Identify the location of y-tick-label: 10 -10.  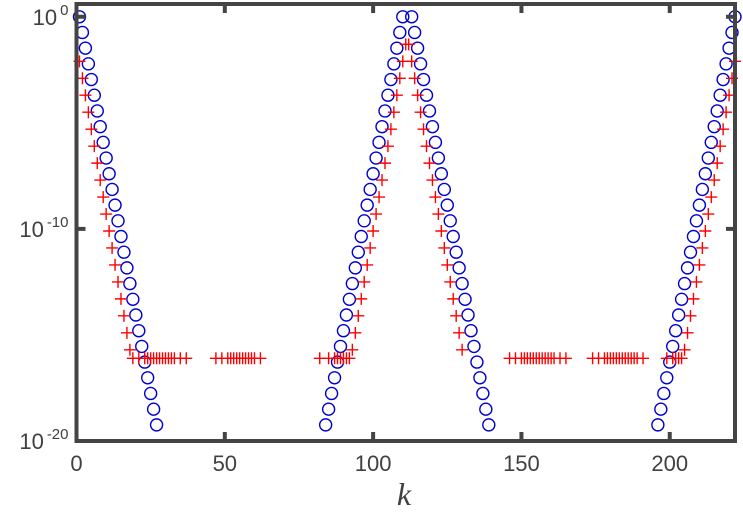
(43, 228).